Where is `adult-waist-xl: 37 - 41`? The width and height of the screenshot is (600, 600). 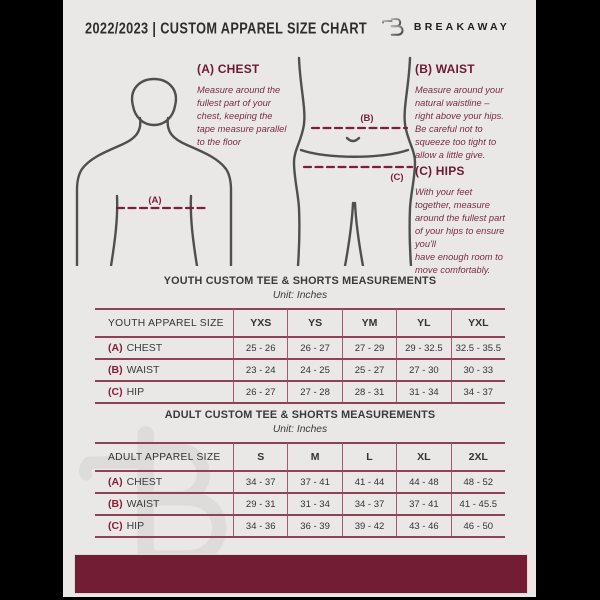 adult-waist-xl: 37 - 41 is located at coordinates (423, 503).